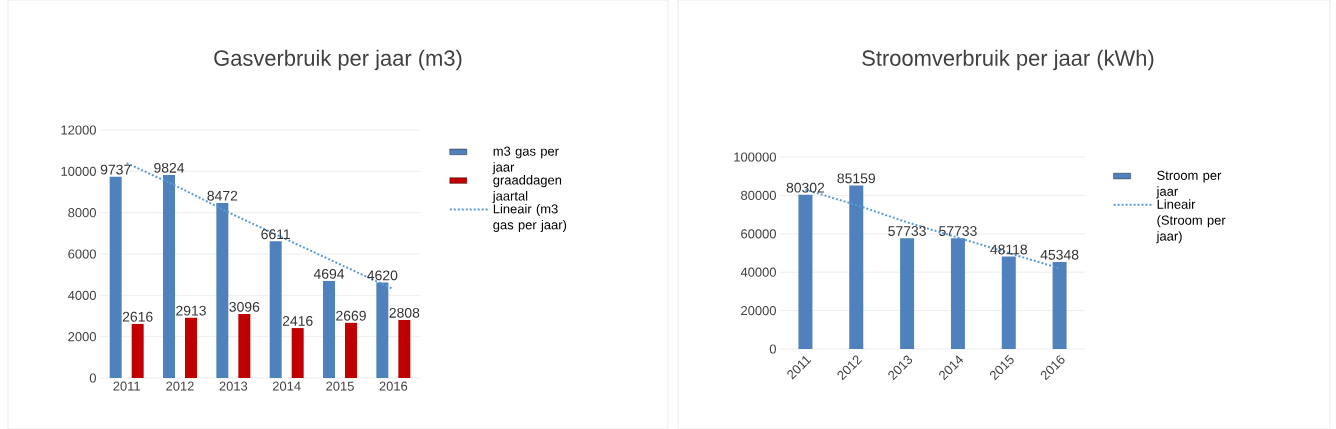 The height and width of the screenshot is (429, 1336). I want to click on x-tick-label: 2012, so click(180, 386).